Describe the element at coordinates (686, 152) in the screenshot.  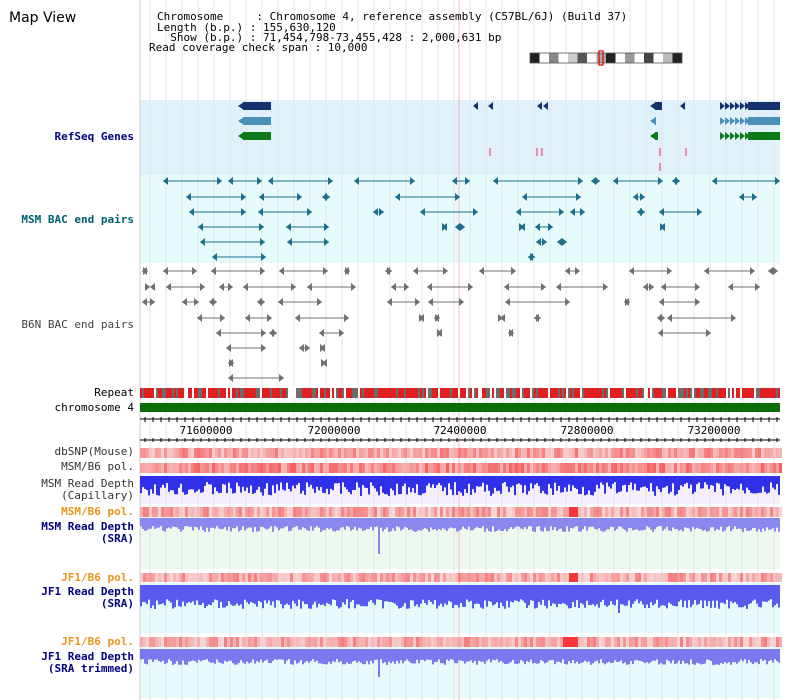
I see `pseudo-gene-mark` at that location.